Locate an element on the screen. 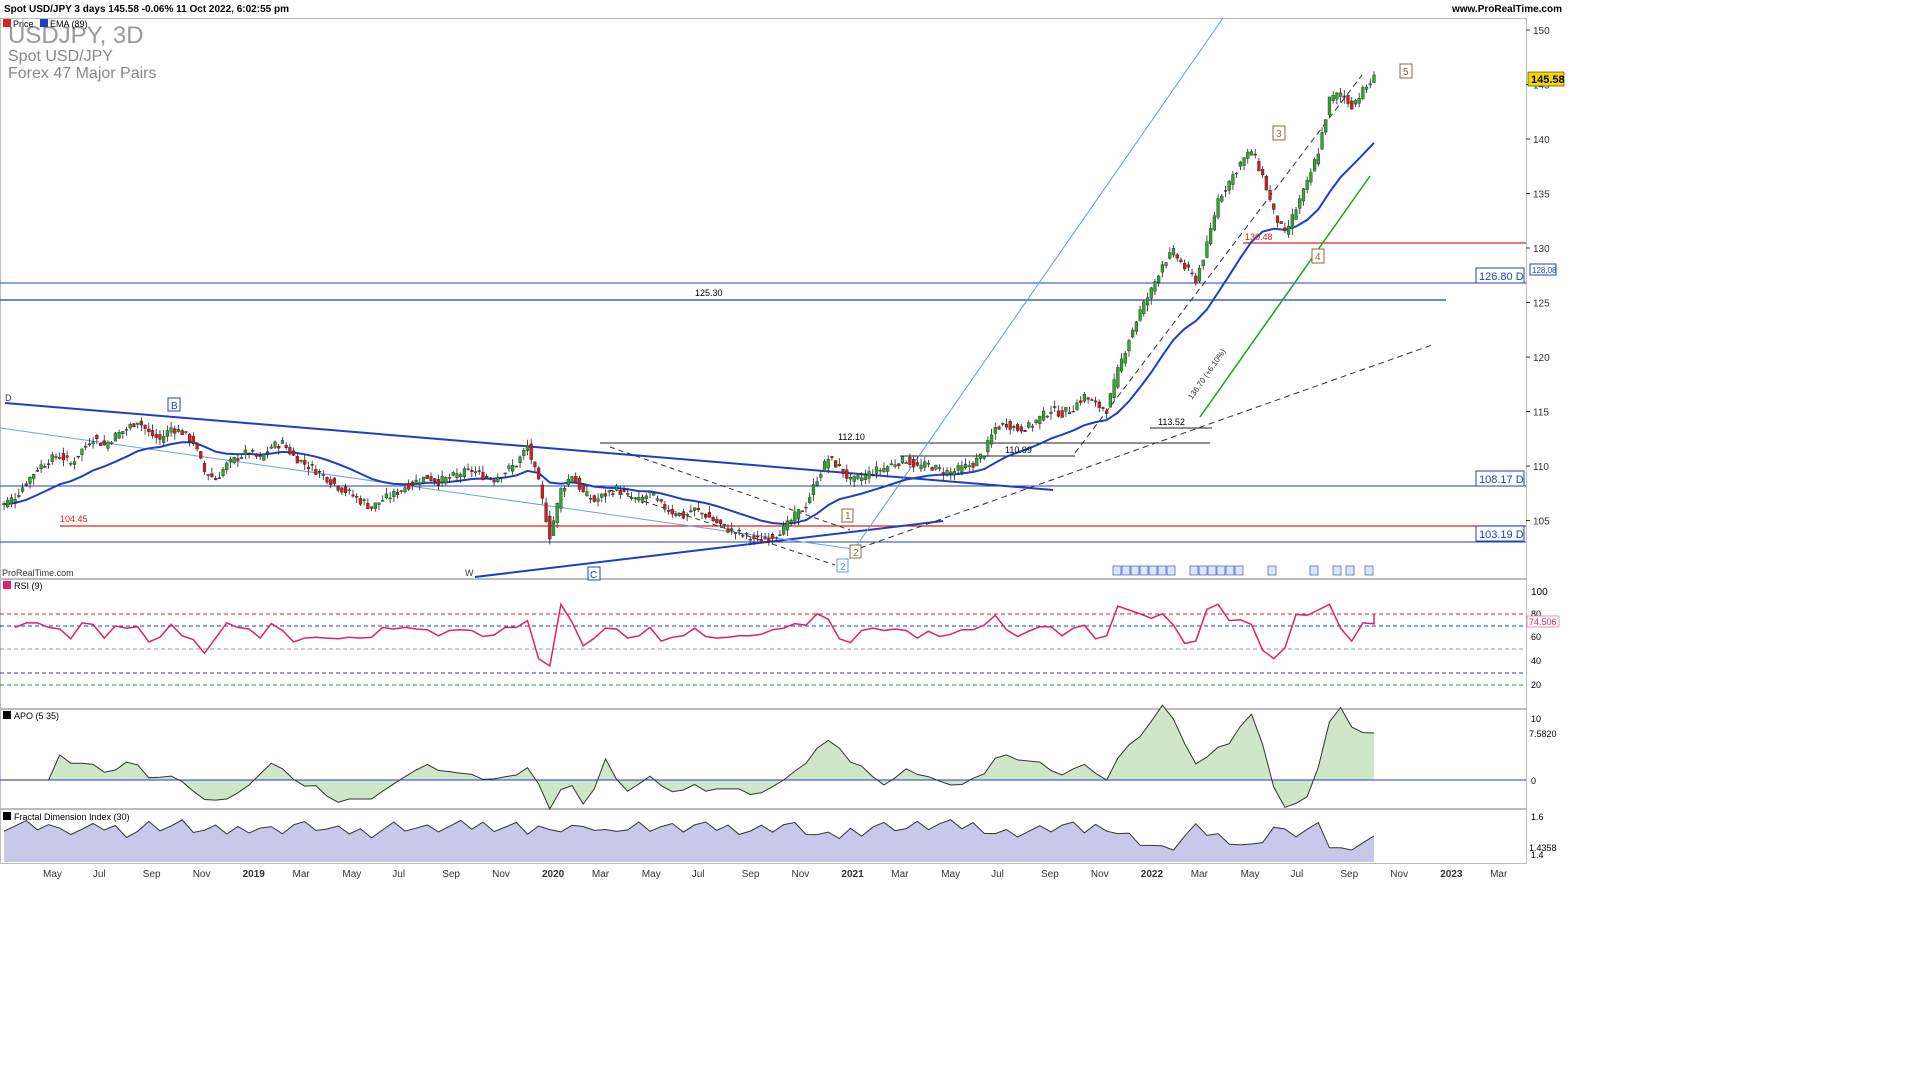  price-axis: 150145140135130125120115110105 is located at coordinates (1538, 277).